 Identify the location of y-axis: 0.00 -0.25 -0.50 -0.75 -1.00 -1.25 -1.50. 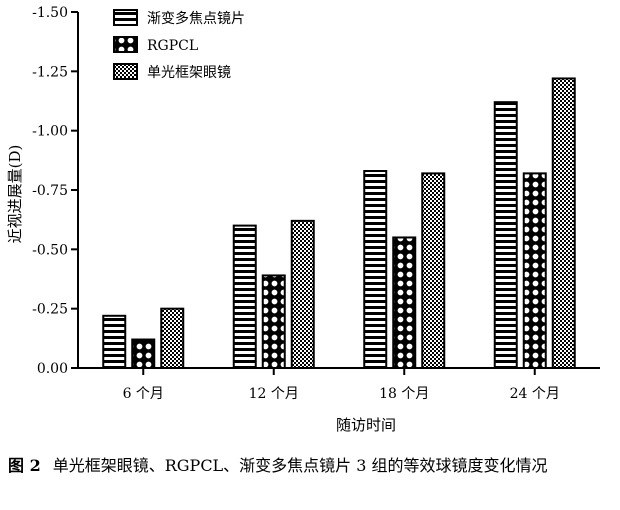
(55, 191).